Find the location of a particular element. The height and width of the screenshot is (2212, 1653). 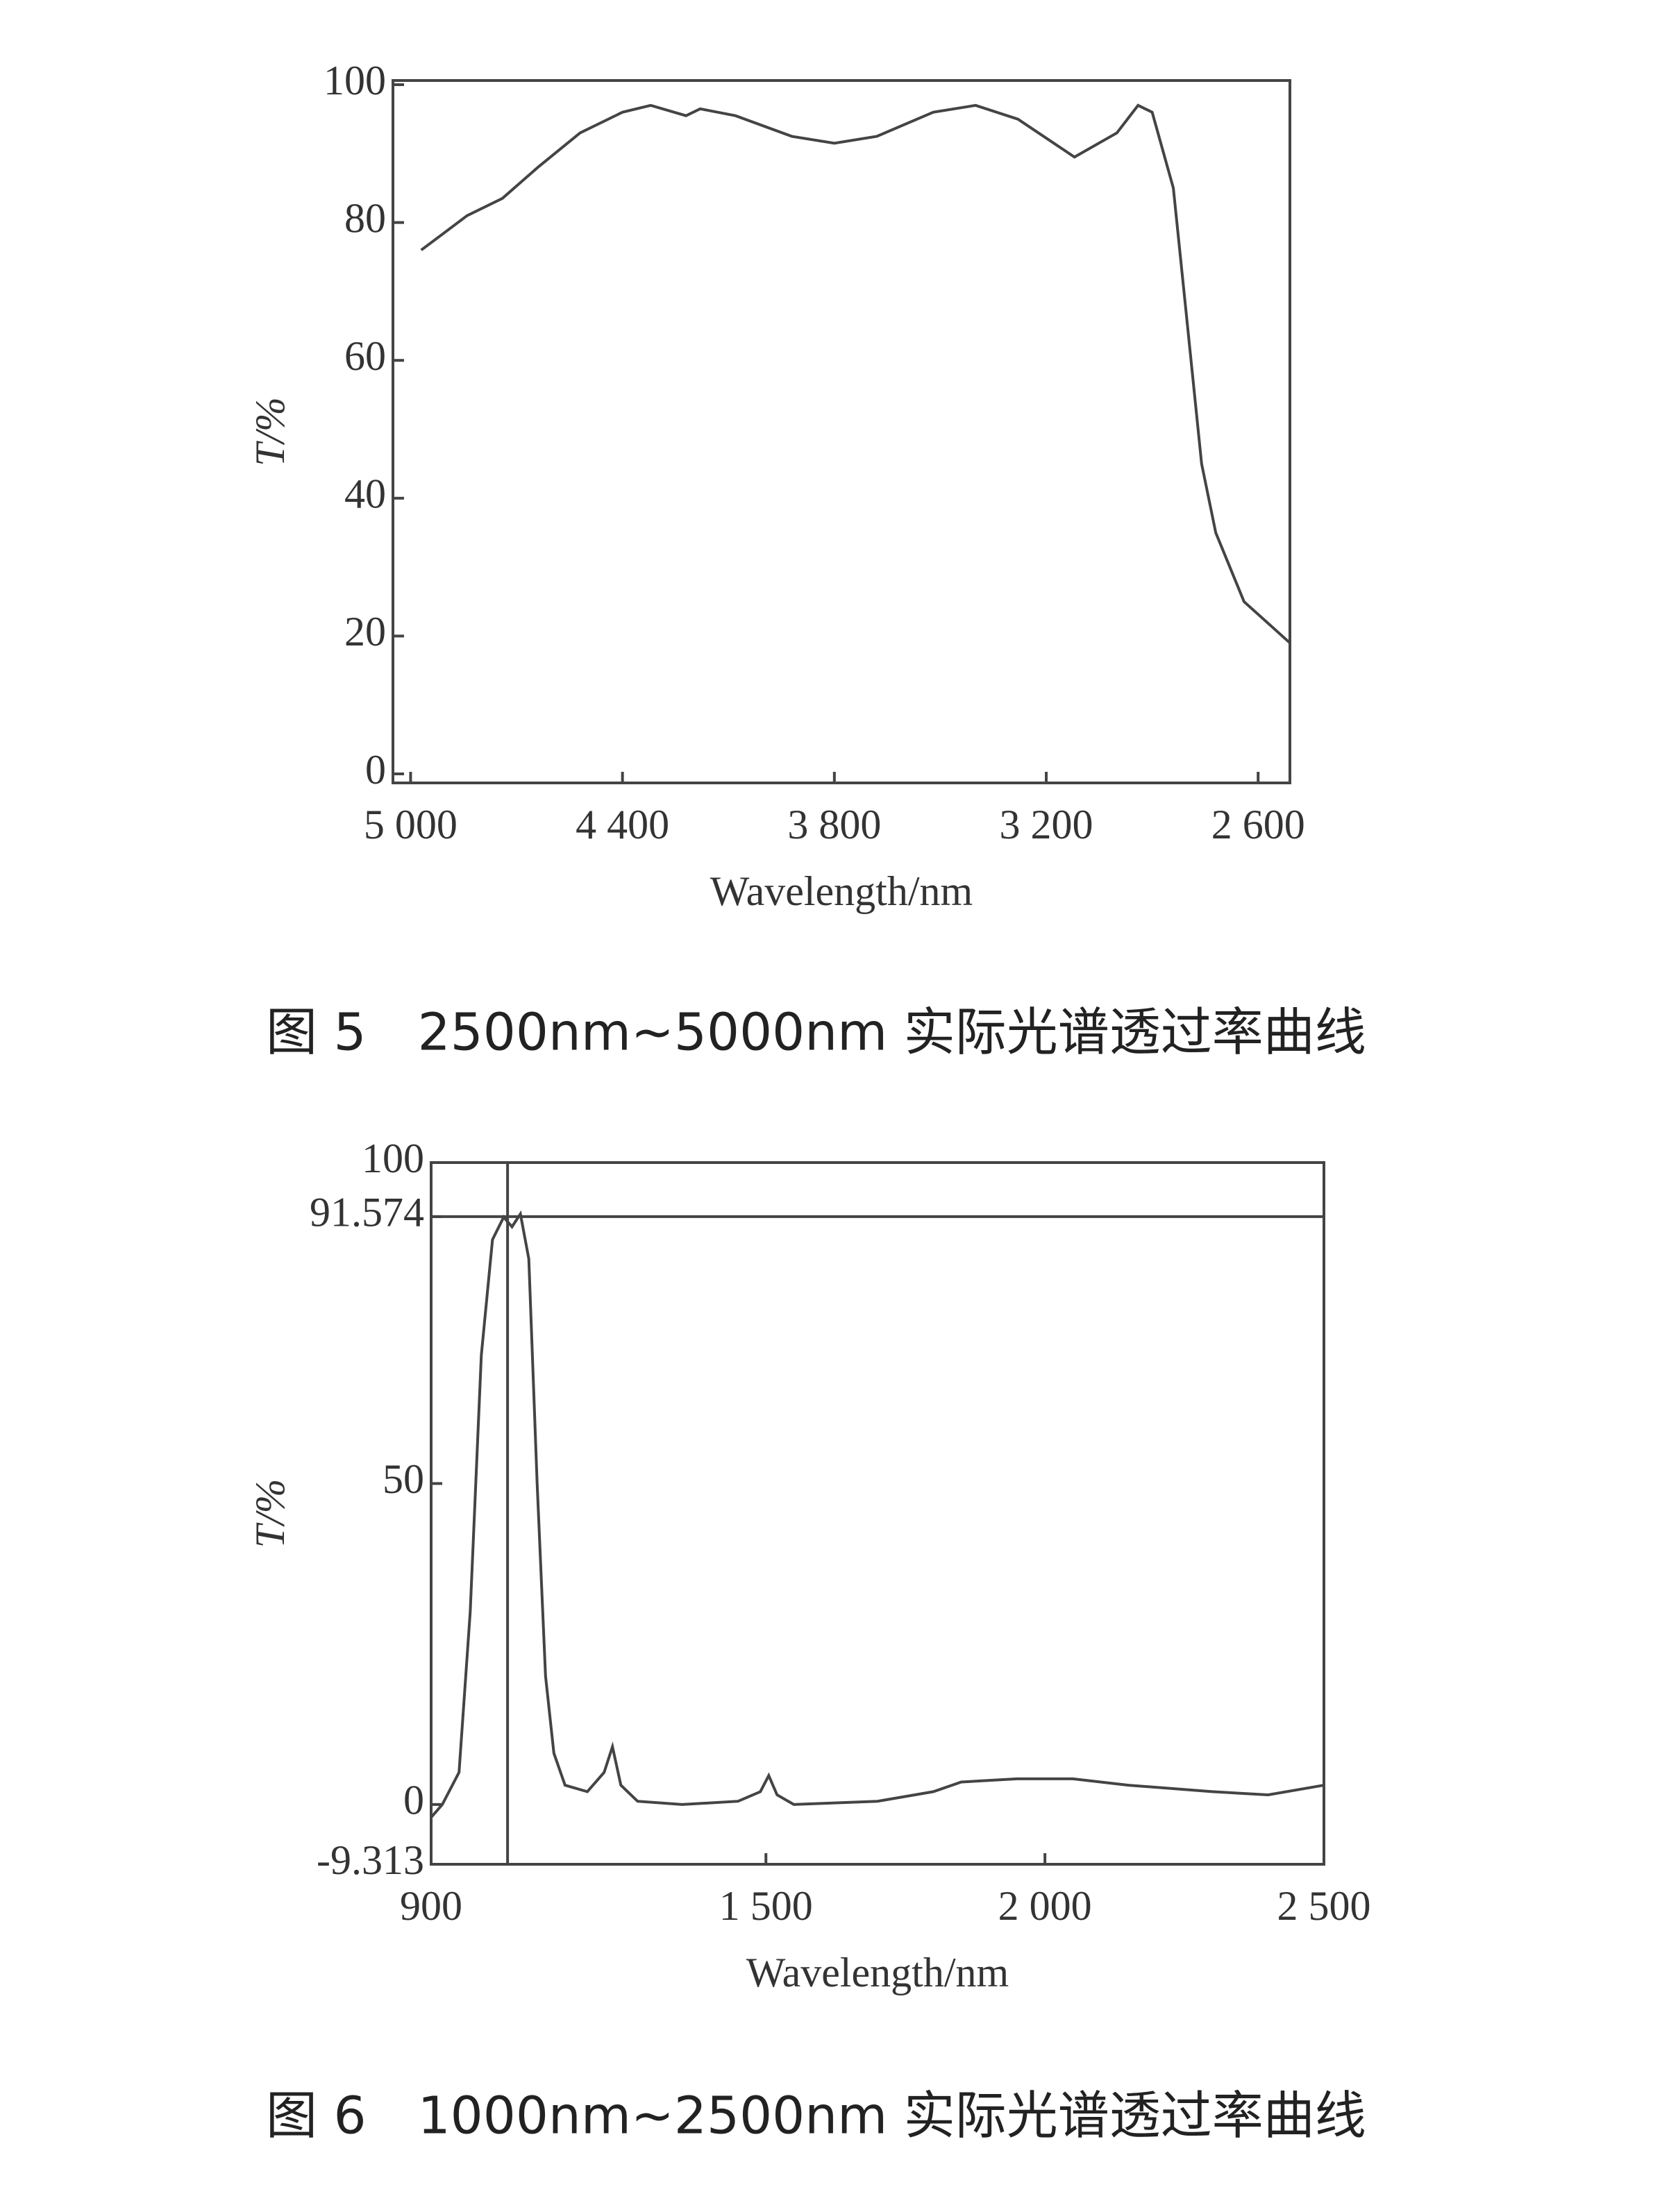

x-tick-label: 5 000 is located at coordinates (411, 824).